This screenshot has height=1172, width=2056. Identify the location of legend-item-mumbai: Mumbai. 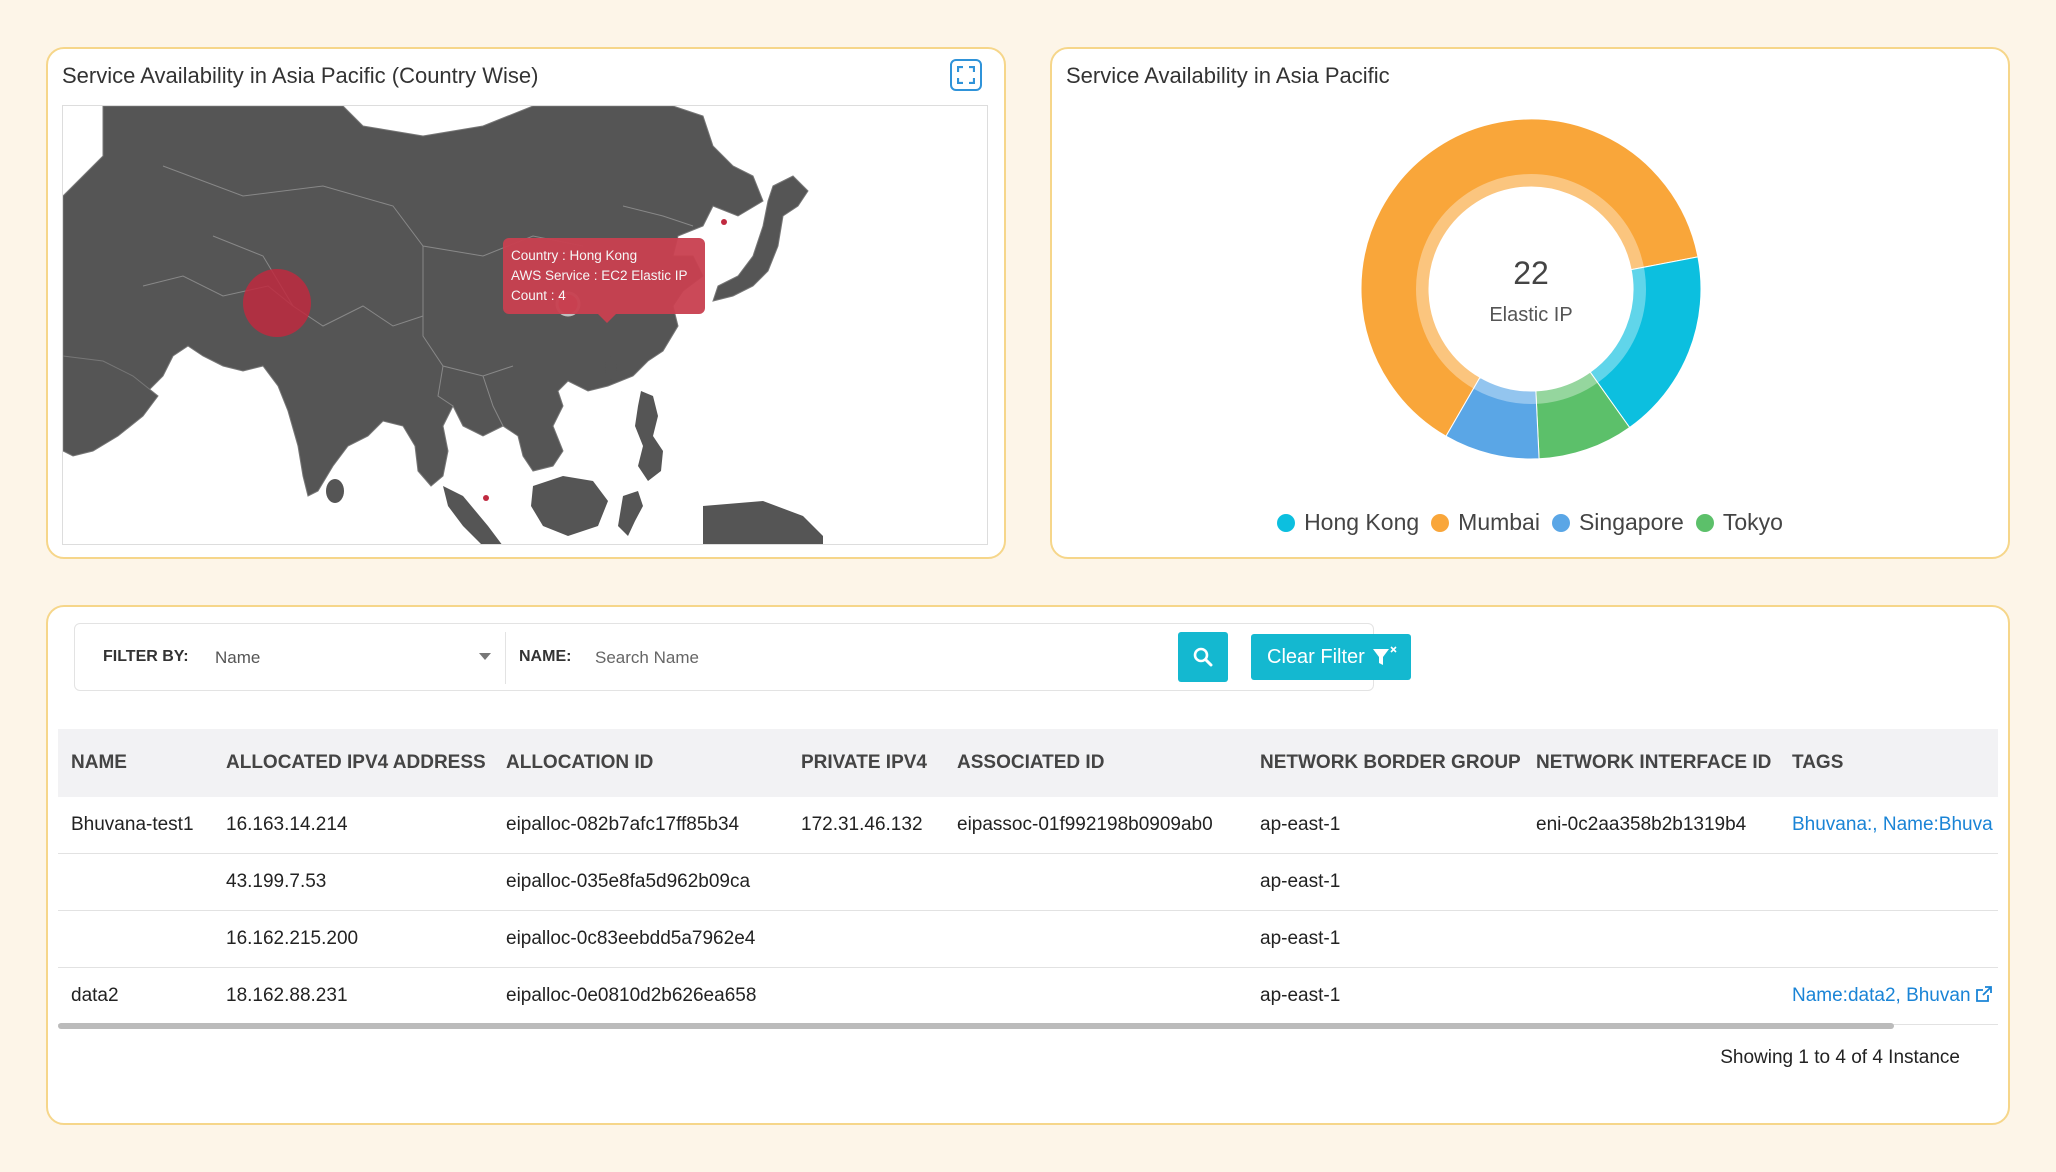
(1485, 522).